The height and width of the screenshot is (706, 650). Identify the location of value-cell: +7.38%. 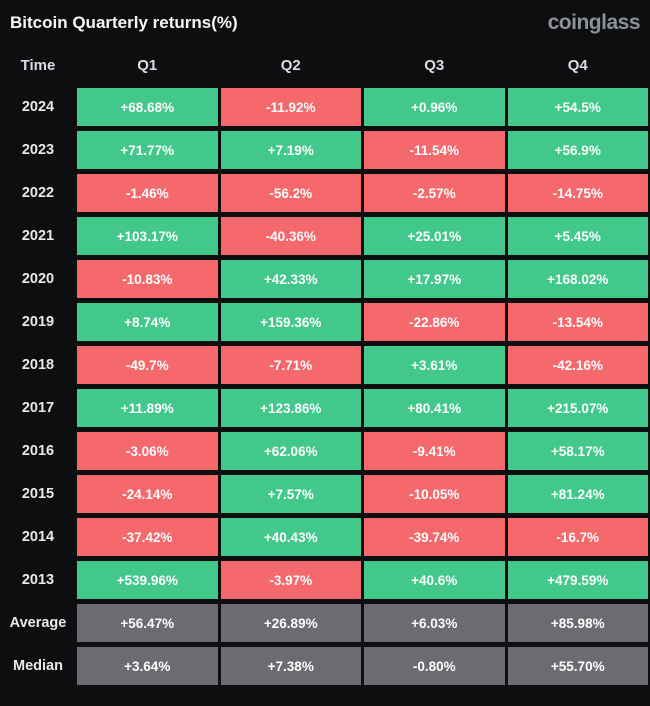
(290, 666).